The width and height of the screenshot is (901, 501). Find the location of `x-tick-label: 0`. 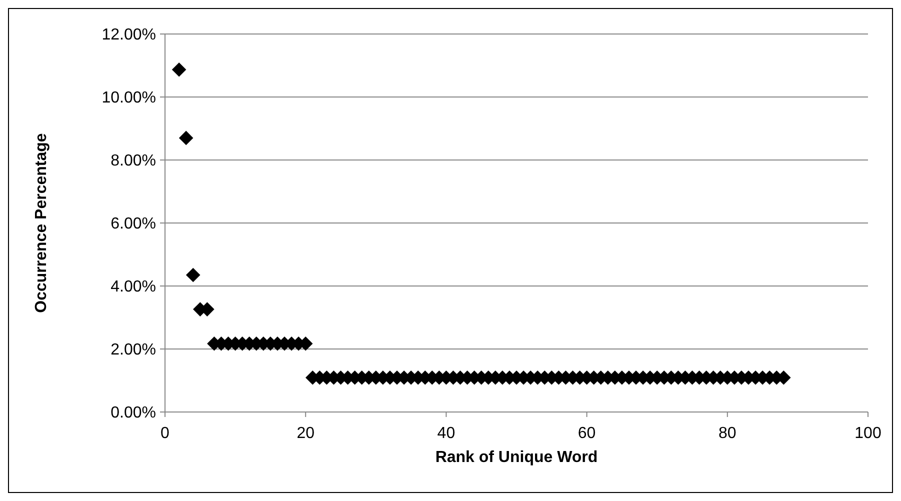

x-tick-label: 0 is located at coordinates (165, 433).